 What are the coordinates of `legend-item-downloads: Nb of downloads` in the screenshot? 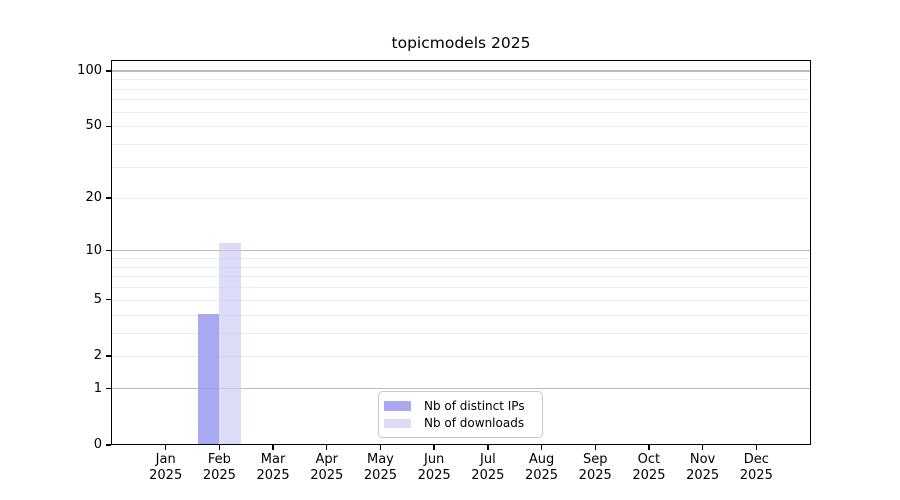 It's located at (460, 424).